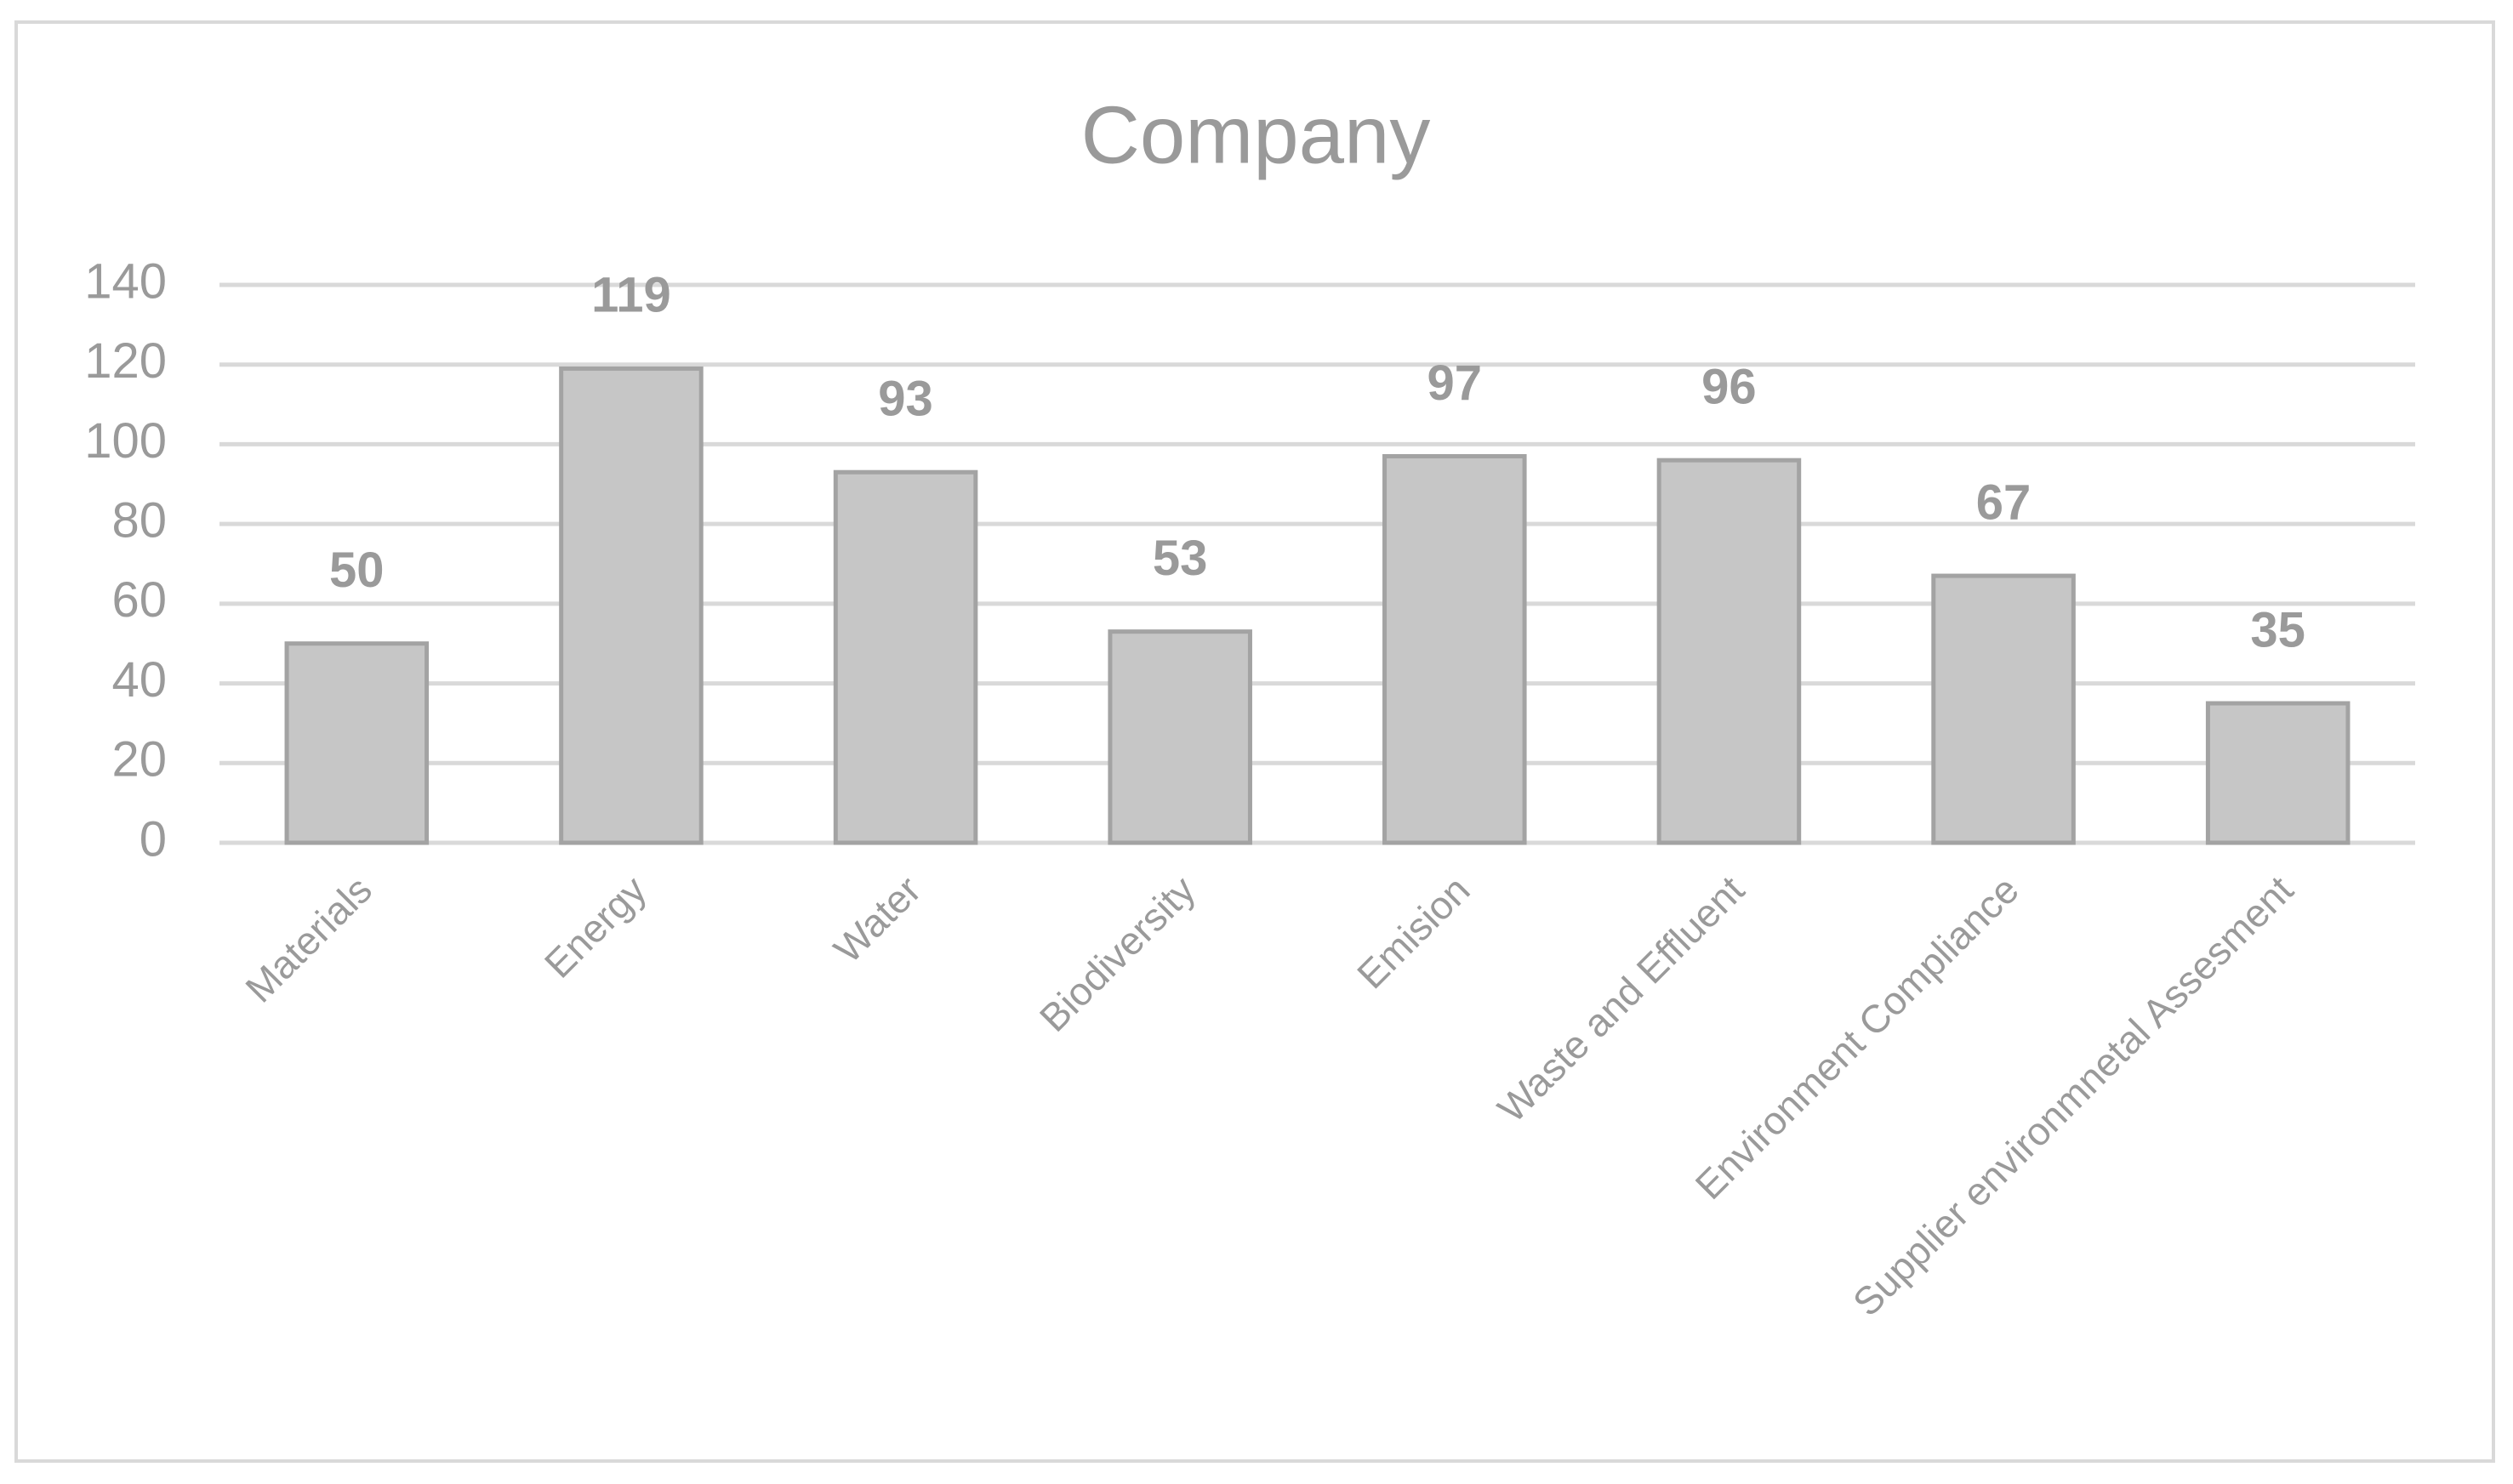 This screenshot has width=2513, height=1484. I want to click on y-tick-label: 140, so click(125, 281).